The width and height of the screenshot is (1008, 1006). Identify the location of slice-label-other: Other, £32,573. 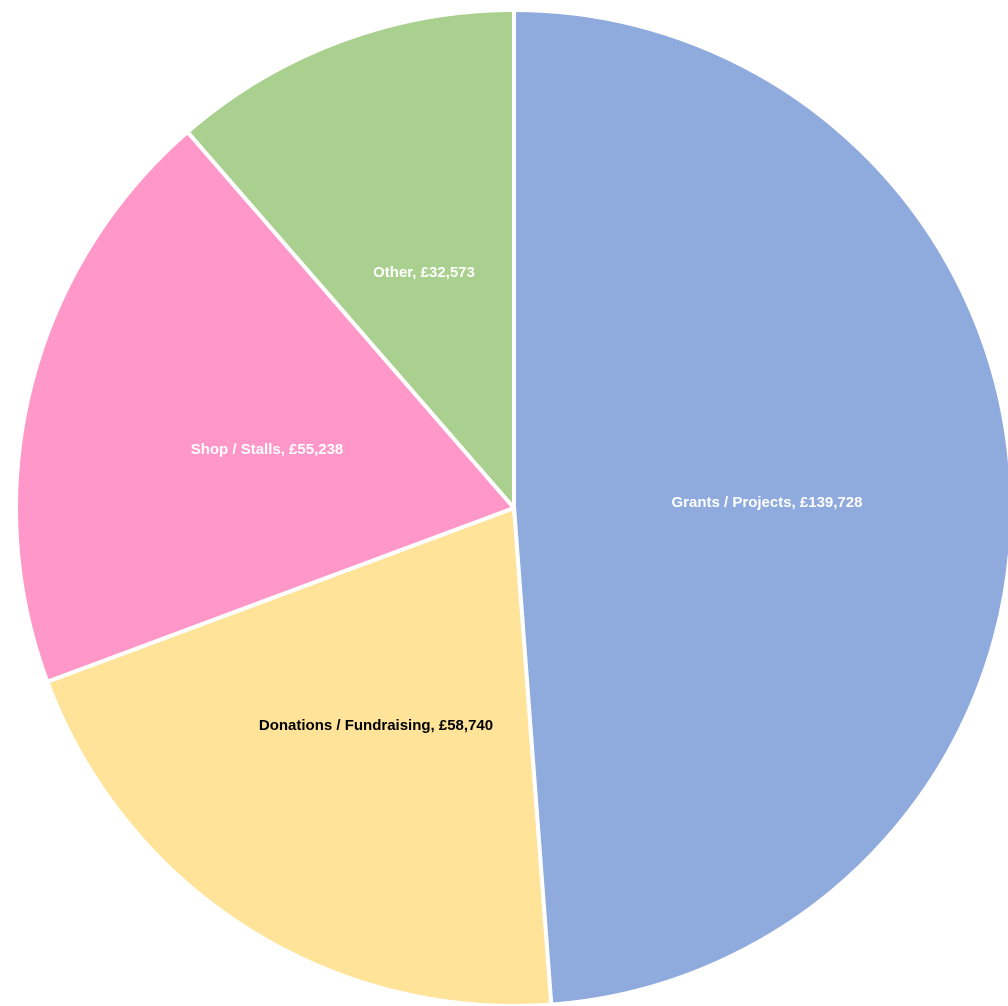
(424, 272).